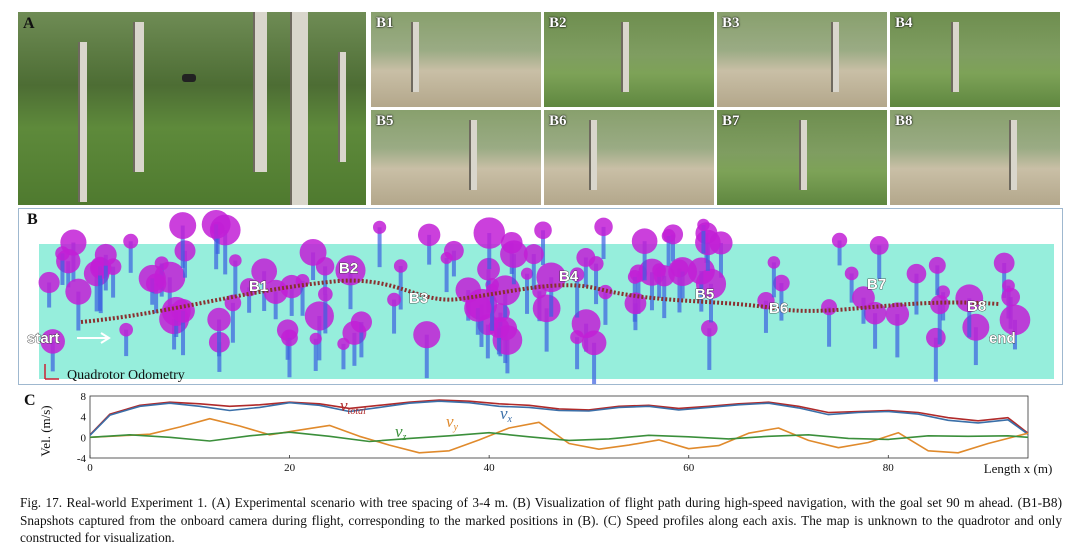 The image size is (1080, 559). Describe the element at coordinates (975, 157) in the screenshot. I see `snapshot-b8: B8` at that location.